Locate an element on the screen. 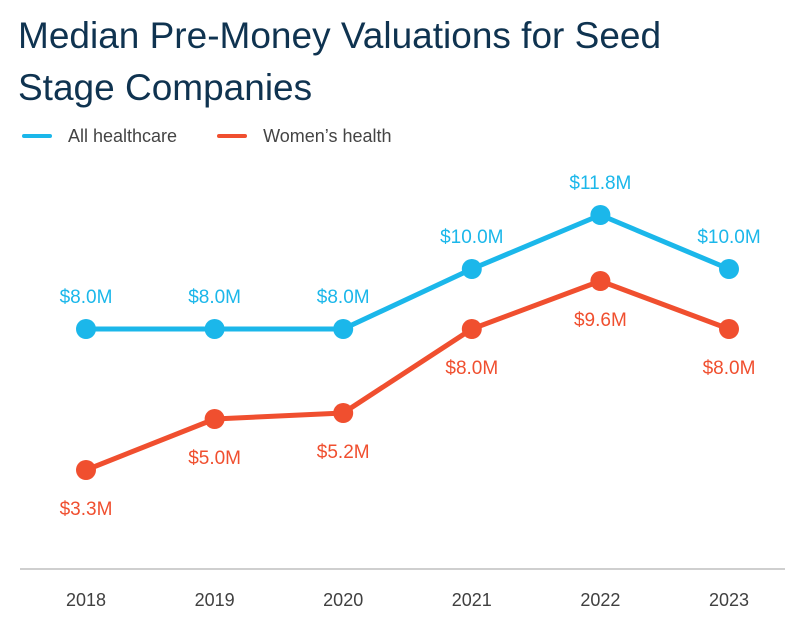 The width and height of the screenshot is (805, 627). x-tick-label-2022: 2022 is located at coordinates (600, 600).